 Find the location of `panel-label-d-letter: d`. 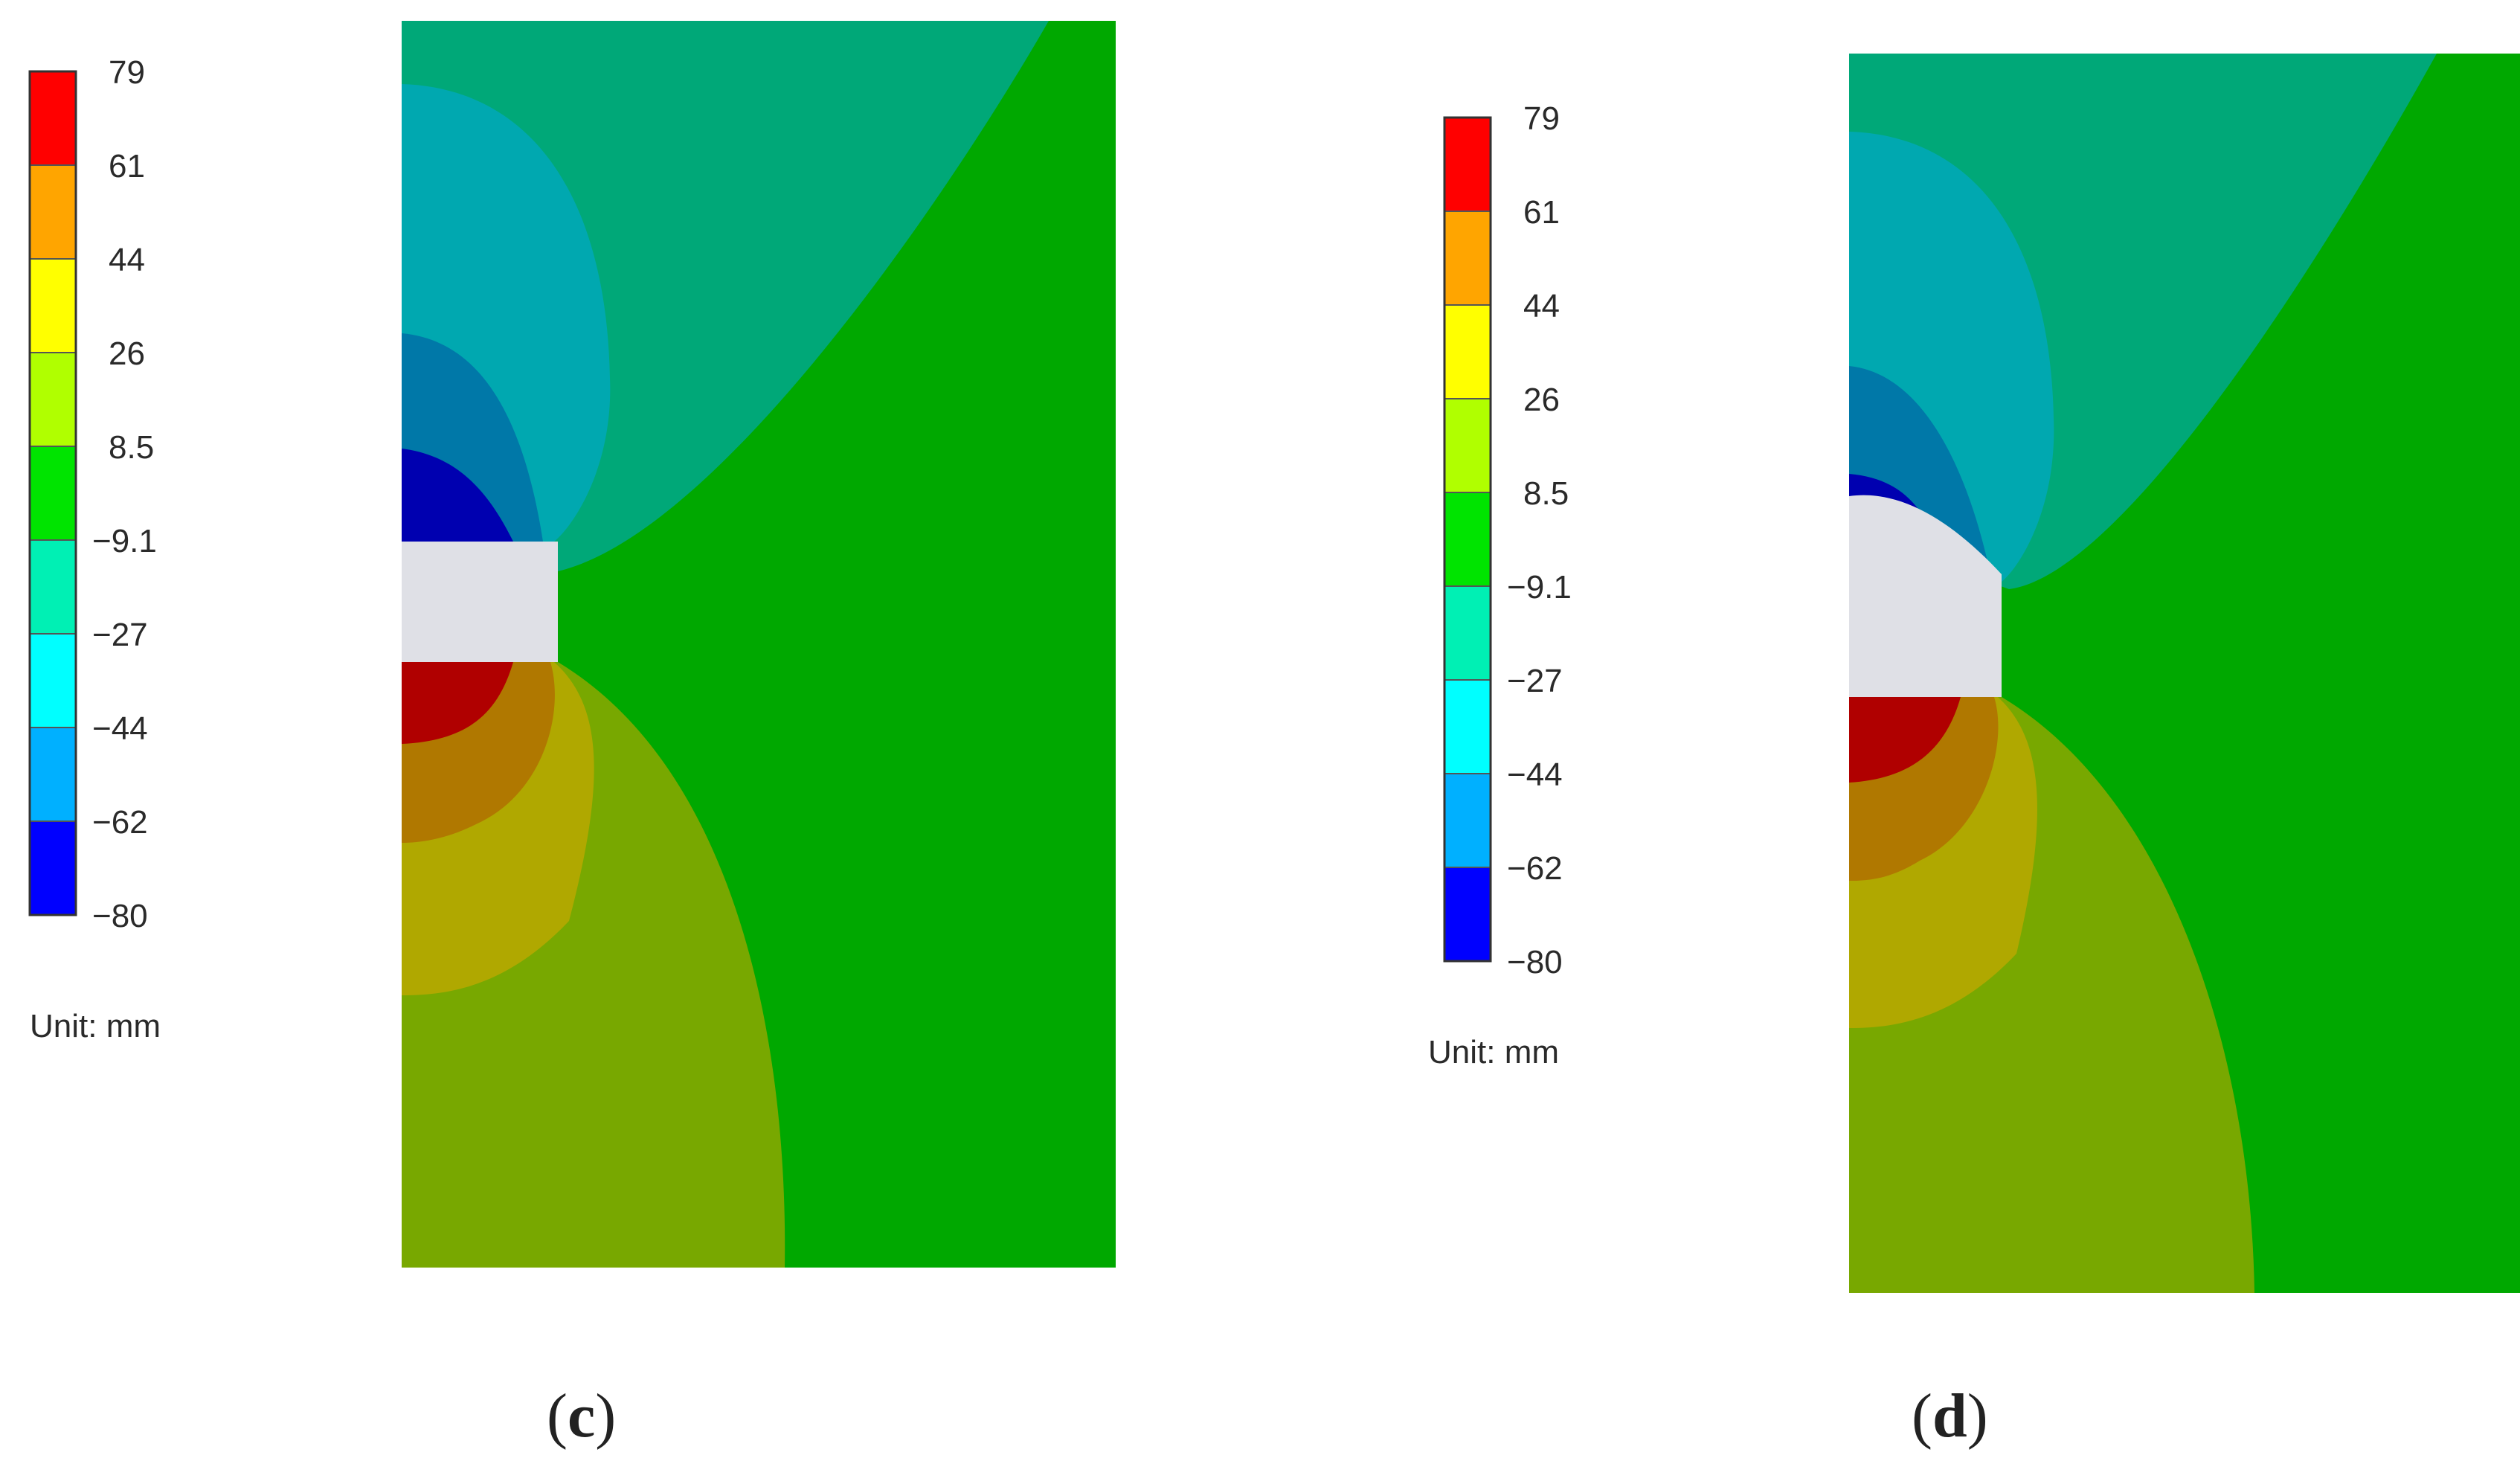

panel-label-d-letter: d is located at coordinates (1949, 1416).